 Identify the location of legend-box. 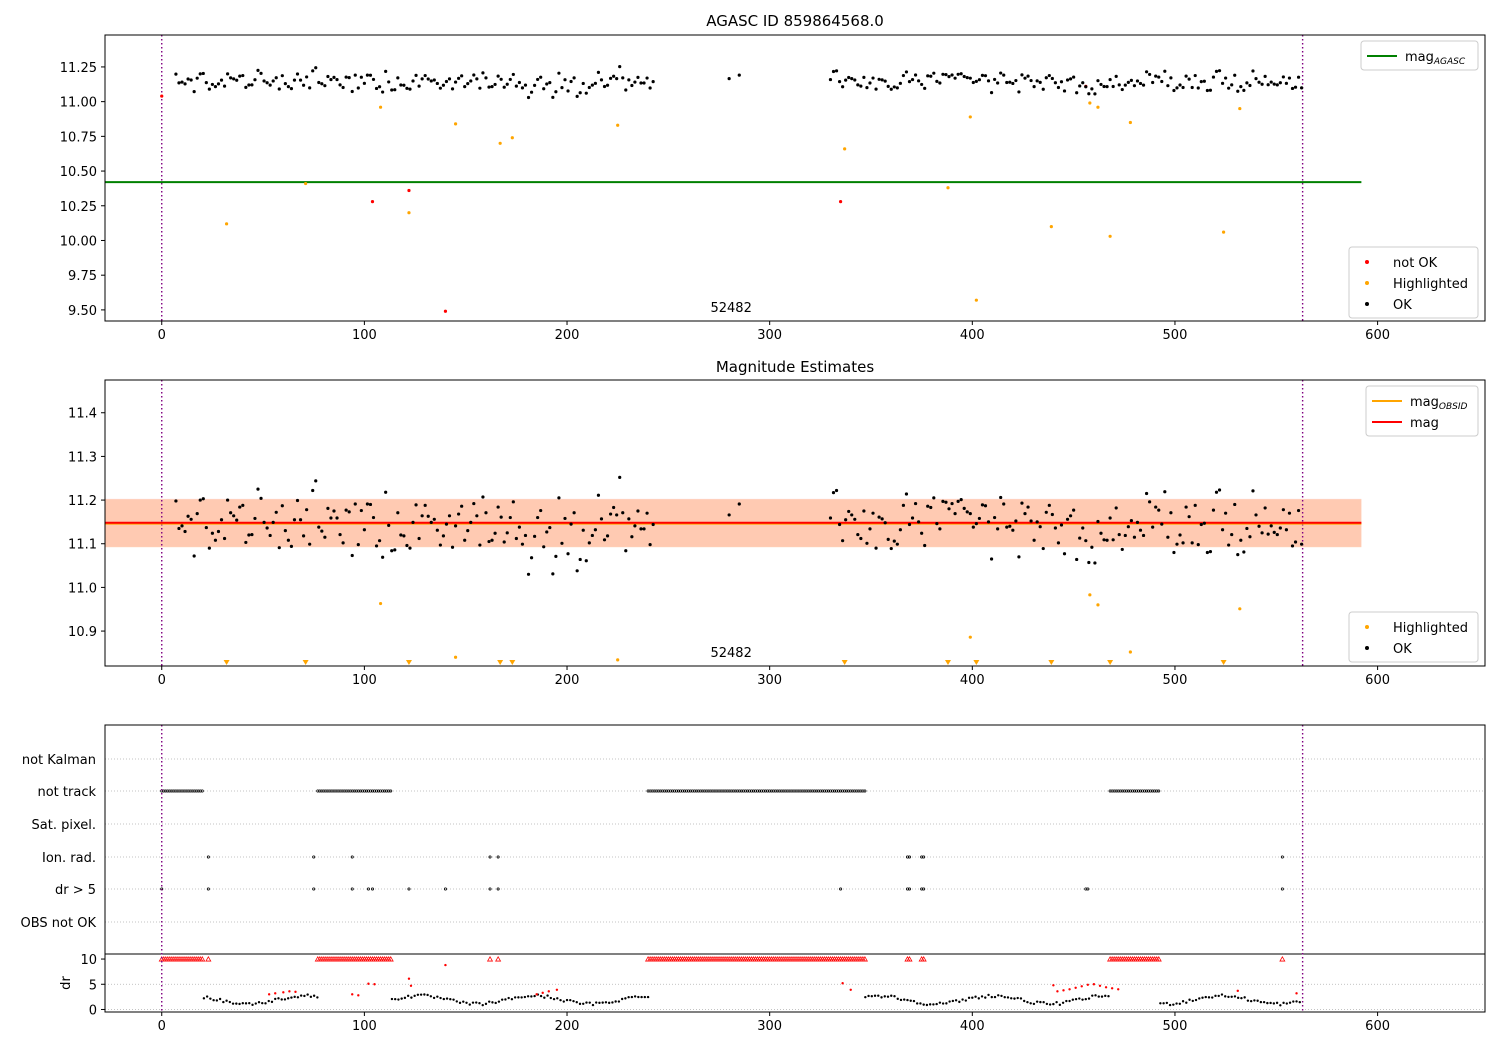
(1419, 55).